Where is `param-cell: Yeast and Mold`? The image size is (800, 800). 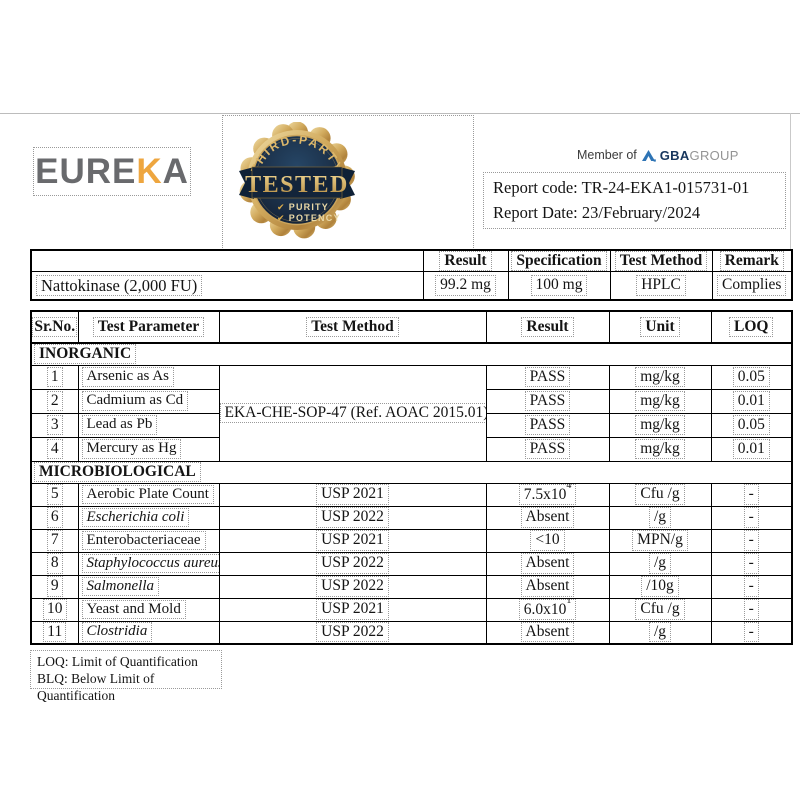 param-cell: Yeast and Mold is located at coordinates (148, 609).